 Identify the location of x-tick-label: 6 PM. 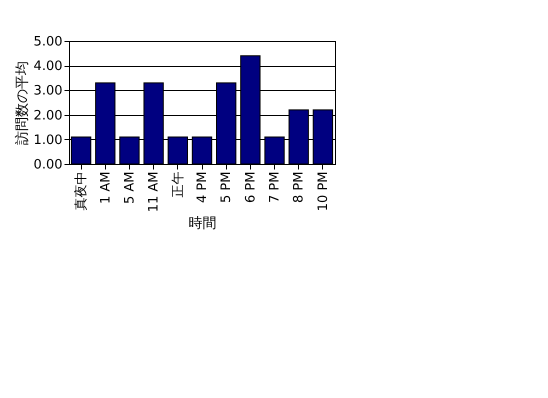
(250, 187).